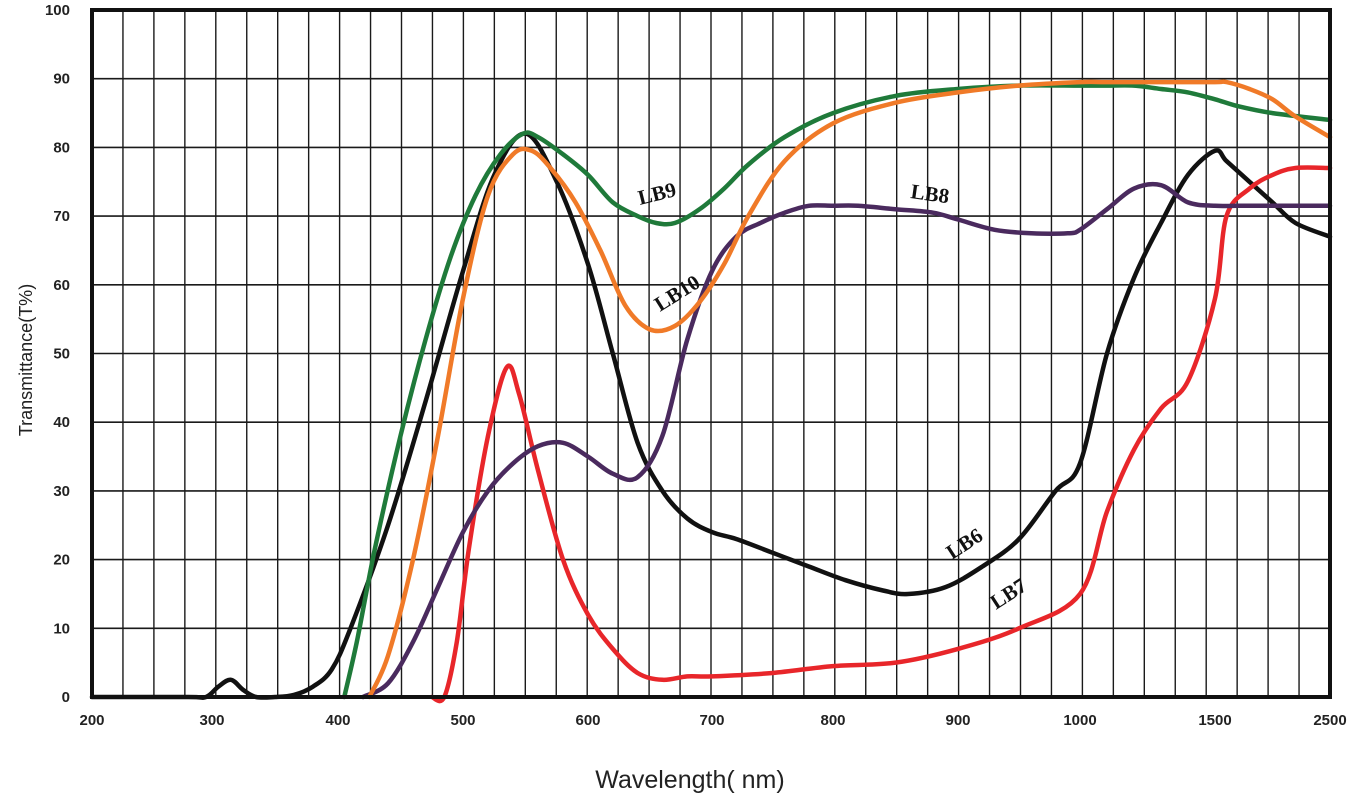 Image resolution: width=1354 pixels, height=800 pixels. Describe the element at coordinates (462, 720) in the screenshot. I see `x-tick-label: 500` at that location.